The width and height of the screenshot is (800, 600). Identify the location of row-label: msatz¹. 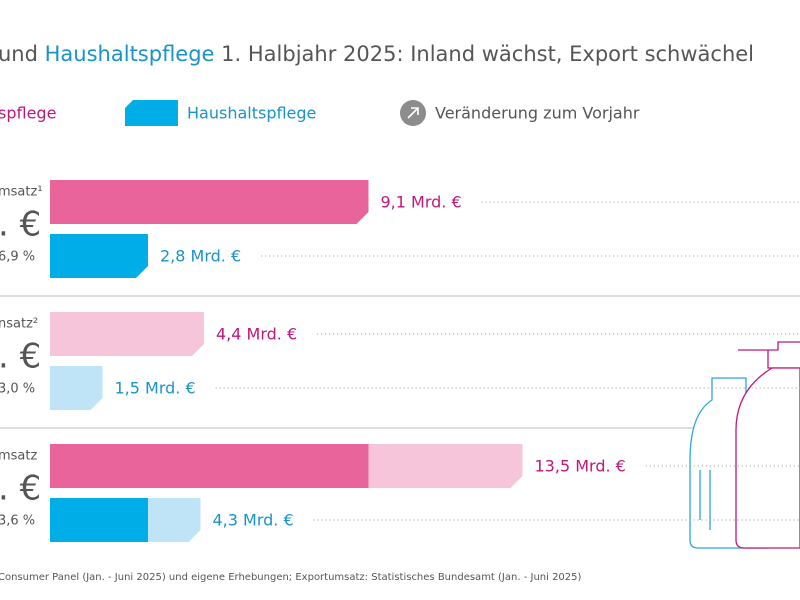
(21, 192).